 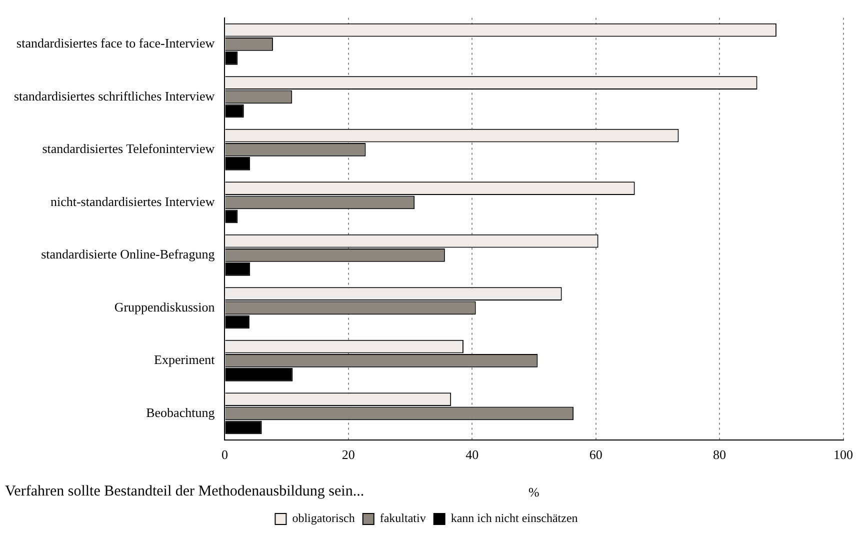 What do you see at coordinates (128, 254) in the screenshot?
I see `y-tick-label: standardisierte Online-Befragung` at bounding box center [128, 254].